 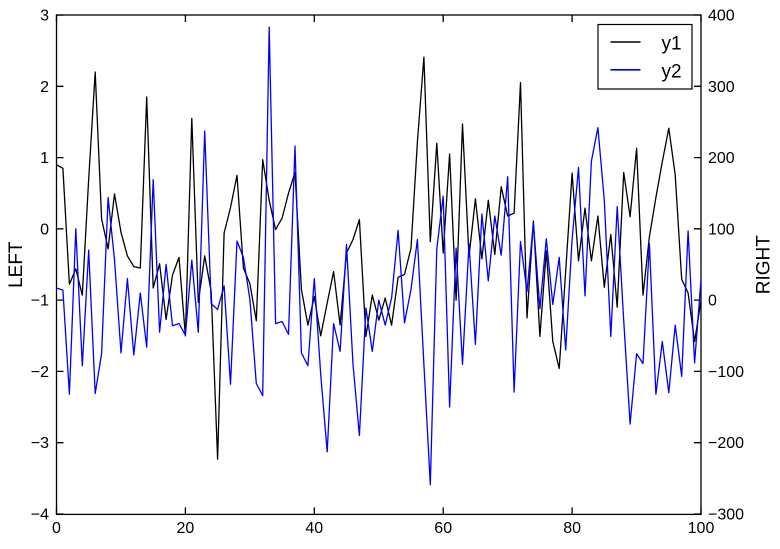 What do you see at coordinates (44, 158) in the screenshot?
I see `svg-text: 1` at bounding box center [44, 158].